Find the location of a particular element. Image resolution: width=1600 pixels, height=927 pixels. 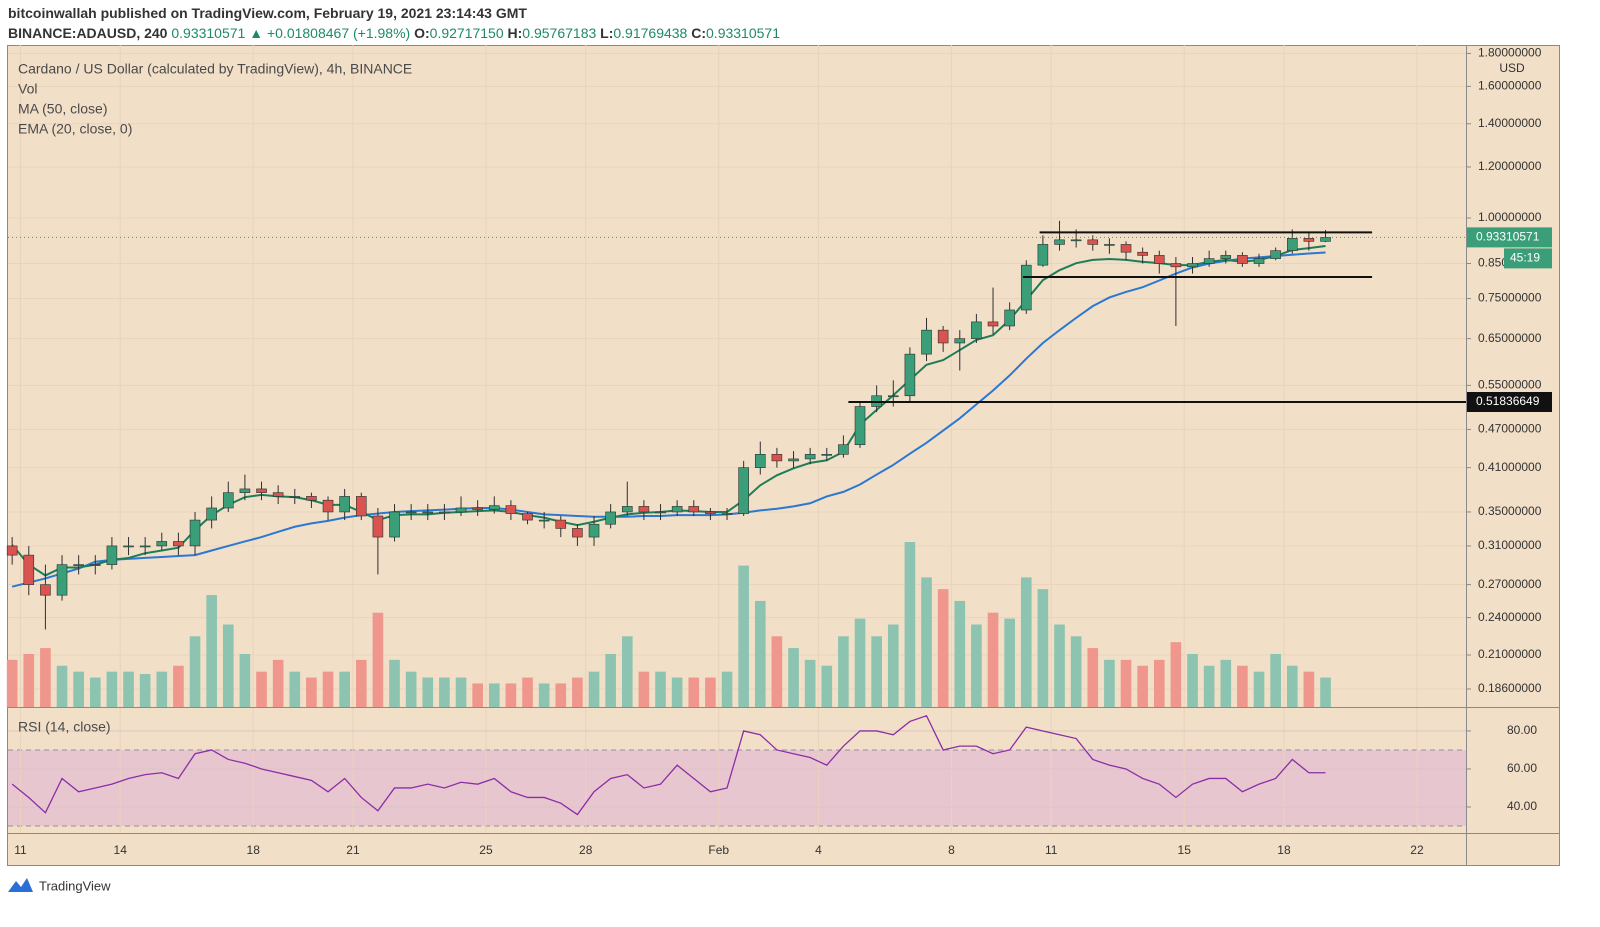

countdown-label: 45:19 is located at coordinates (1525, 258).